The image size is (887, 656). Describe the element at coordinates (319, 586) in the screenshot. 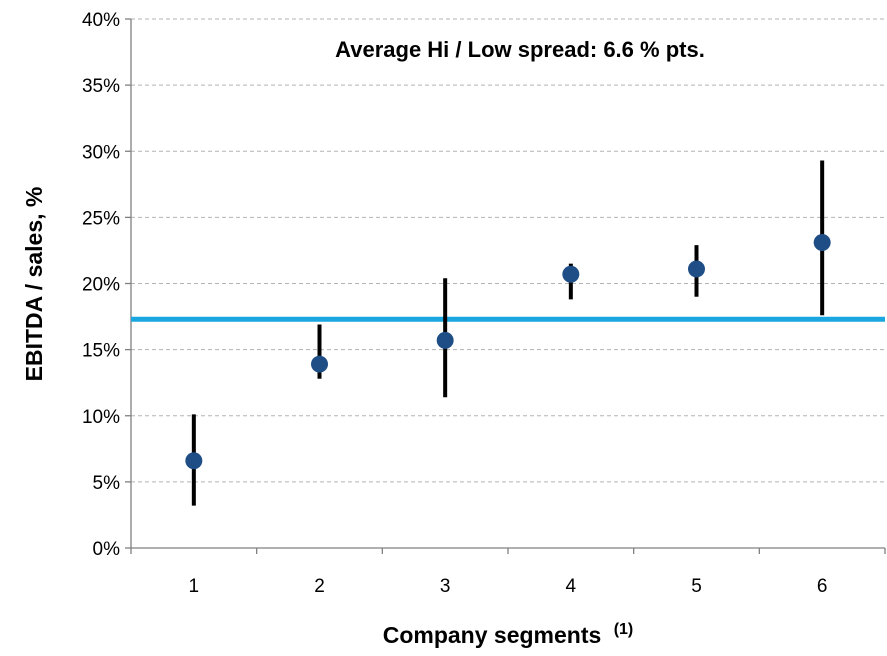

I see `x-tick-label: 2` at that location.